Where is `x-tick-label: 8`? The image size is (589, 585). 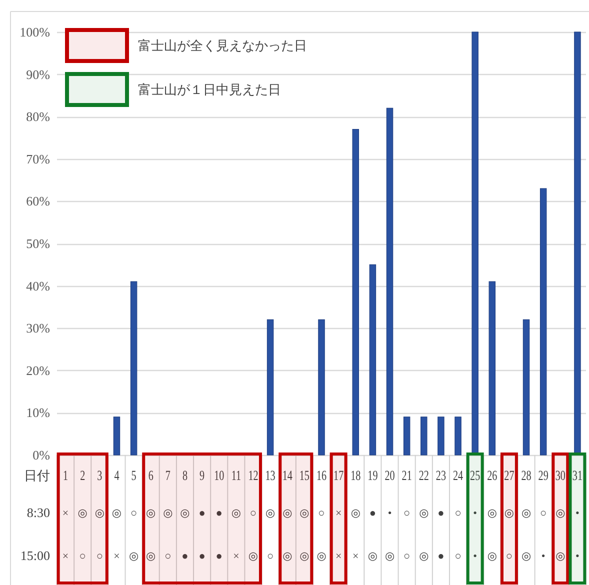
x-tick-label: 8 is located at coordinates (185, 475).